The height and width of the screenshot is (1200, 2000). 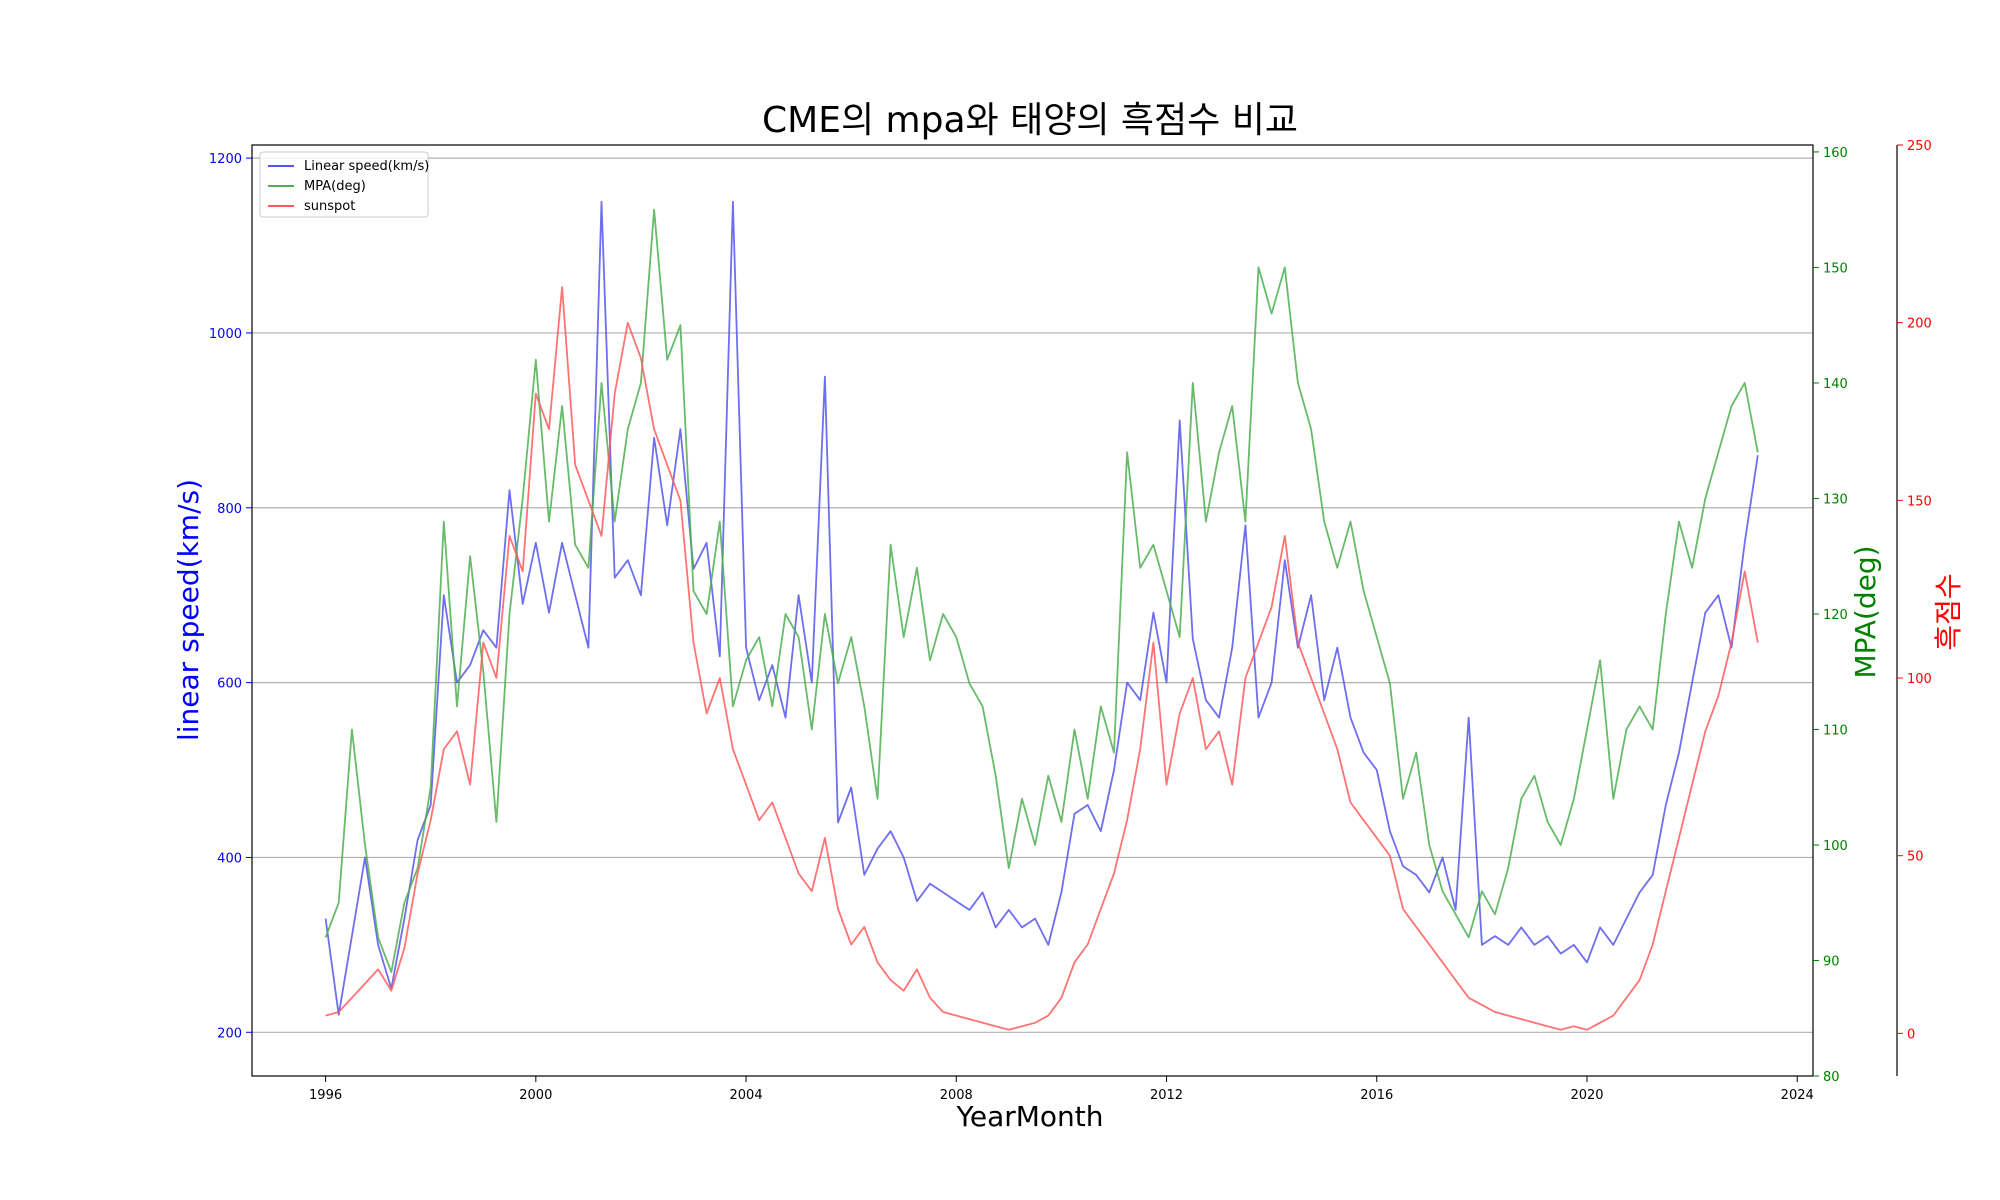 What do you see at coordinates (1166, 1095) in the screenshot?
I see `x-tick-label: 2012` at bounding box center [1166, 1095].